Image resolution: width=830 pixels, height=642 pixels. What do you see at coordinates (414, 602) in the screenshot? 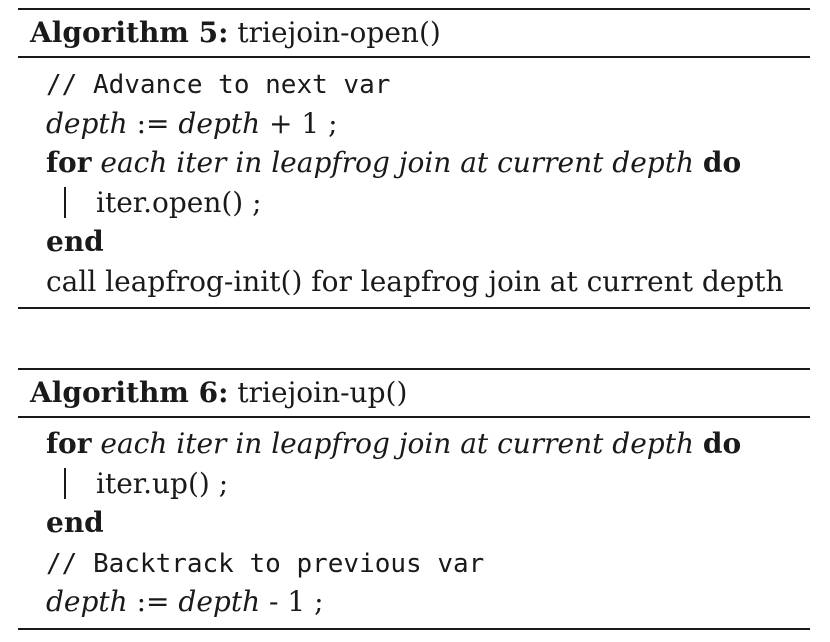
I see `code-line-assign: depth := depth - 1 ;` at bounding box center [414, 602].